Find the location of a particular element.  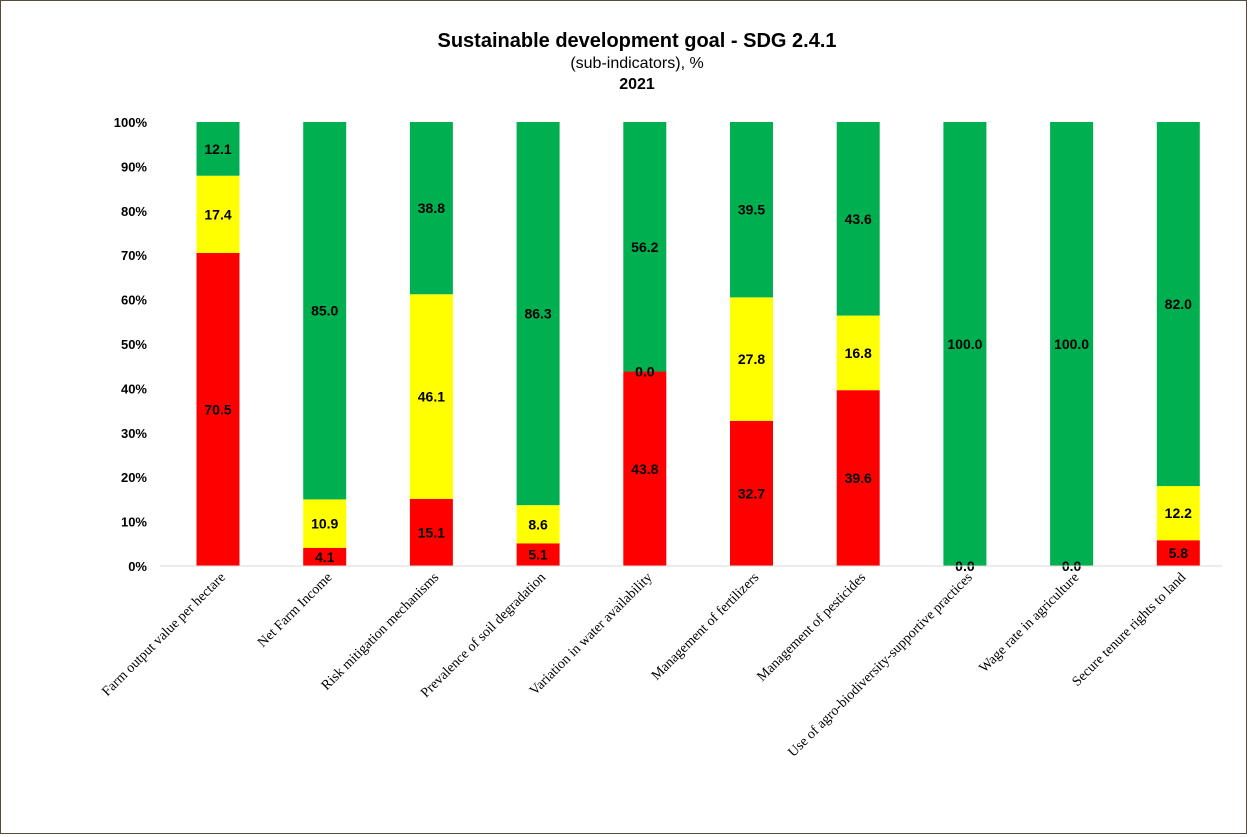

x-tick-label: Farm output value per hectare is located at coordinates (163, 634).